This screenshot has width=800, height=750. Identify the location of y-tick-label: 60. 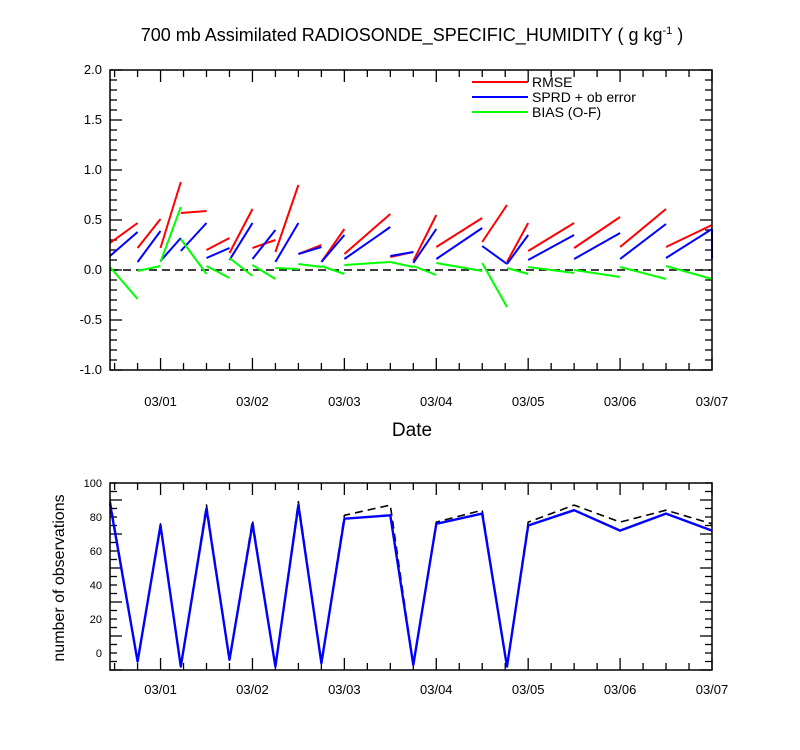
(96, 552).